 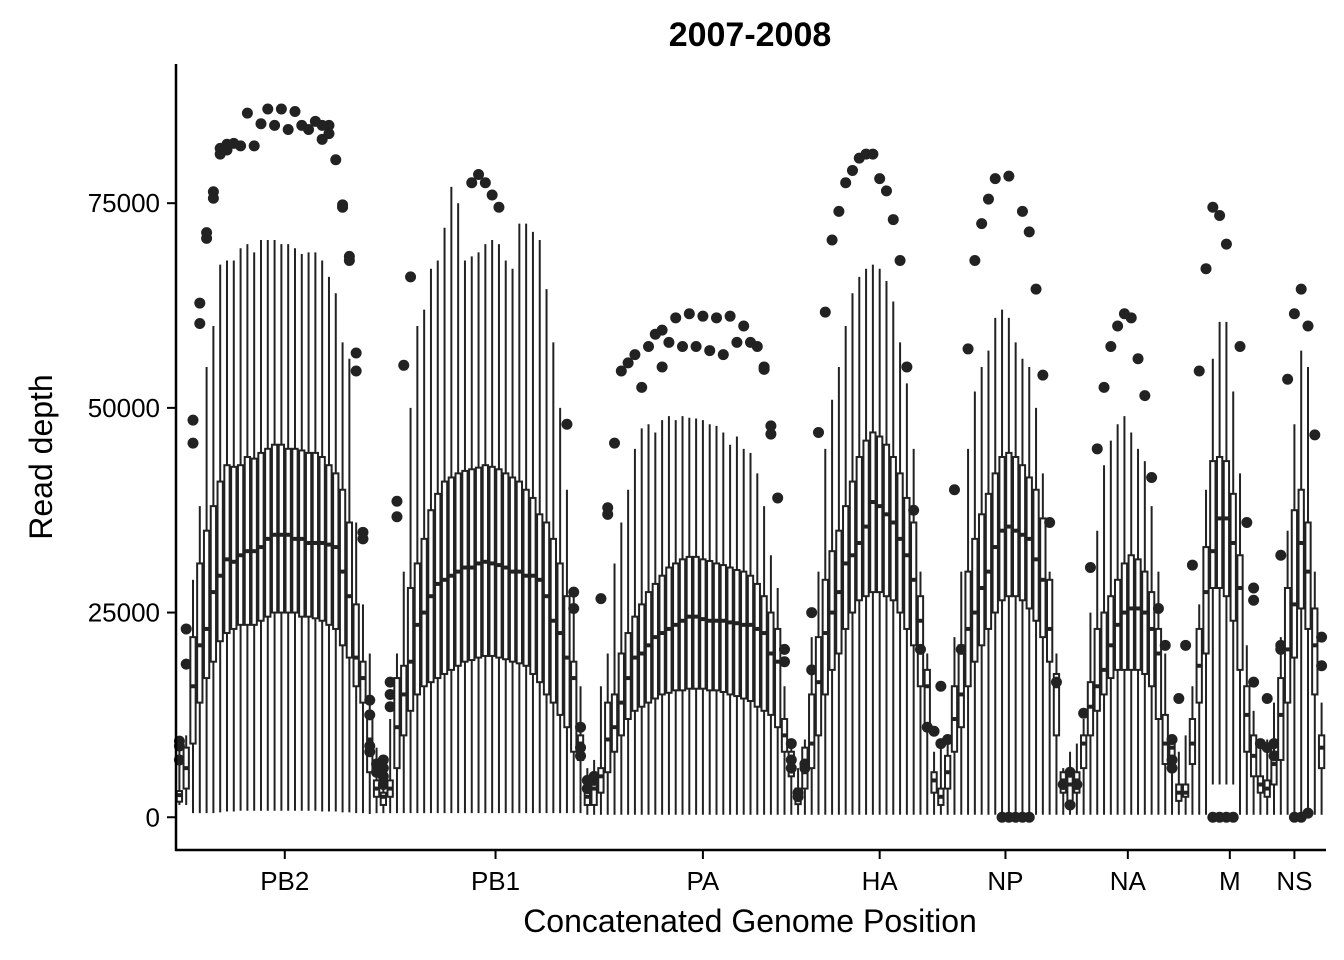 What do you see at coordinates (786, 873) in the screenshot?
I see `x-axis-ticks: PB2 PB1 PA HA NP NA M NS` at bounding box center [786, 873].